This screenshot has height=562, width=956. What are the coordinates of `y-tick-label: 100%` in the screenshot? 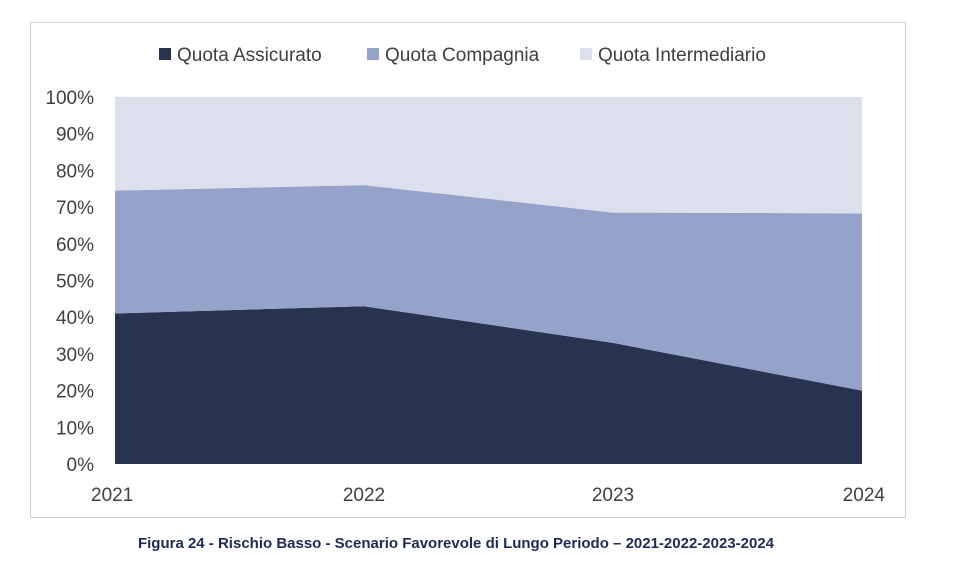 It's located at (69, 98).